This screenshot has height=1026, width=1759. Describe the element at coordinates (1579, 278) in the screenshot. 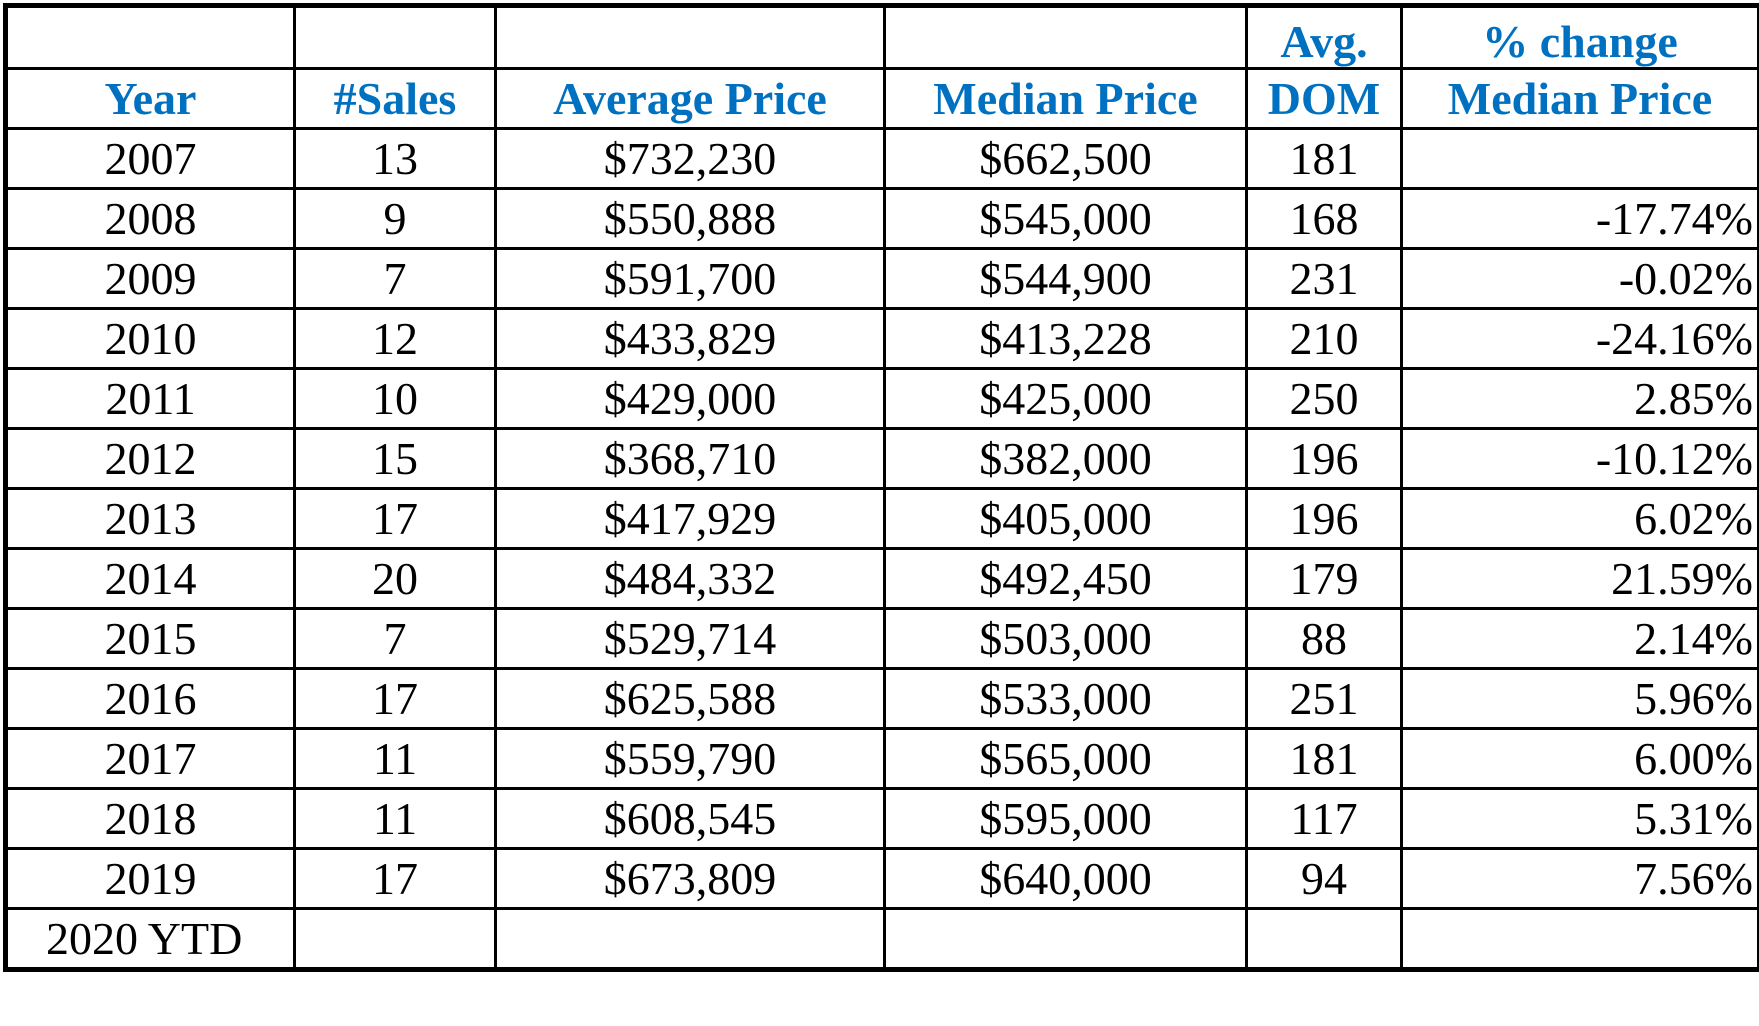

I see `cell-pct-change: -0.02%` at that location.